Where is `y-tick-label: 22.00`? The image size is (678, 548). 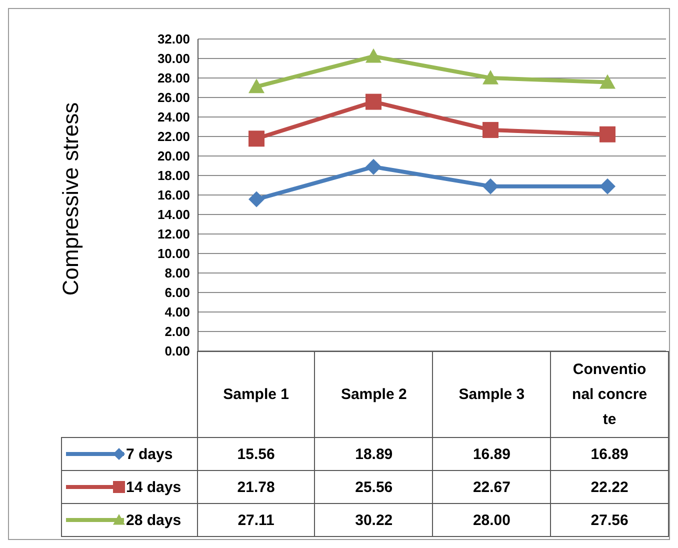
y-tick-label: 22.00 is located at coordinates (173, 136).